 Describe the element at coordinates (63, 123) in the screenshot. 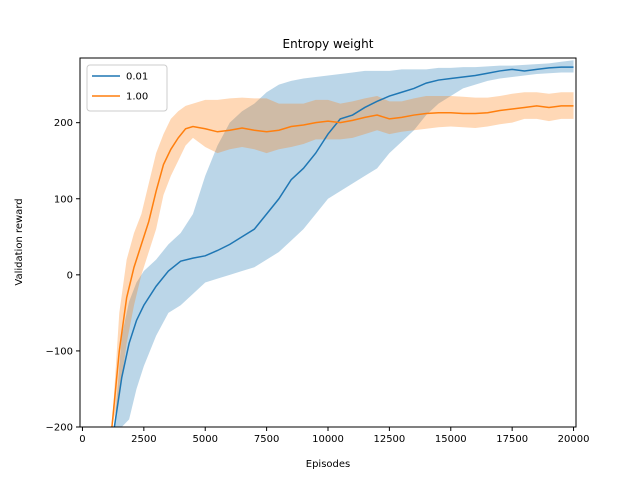

I see `y-tick-label: 200` at that location.